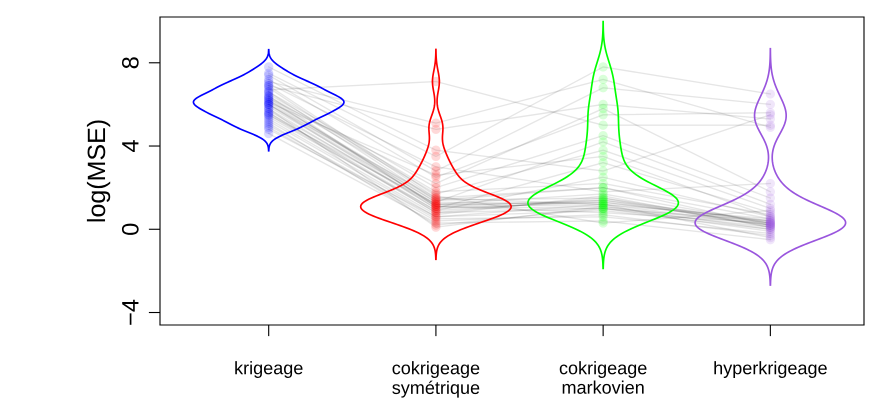 The image size is (874, 406). What do you see at coordinates (130, 312) in the screenshot?
I see `y-tick-label: −4` at bounding box center [130, 312].